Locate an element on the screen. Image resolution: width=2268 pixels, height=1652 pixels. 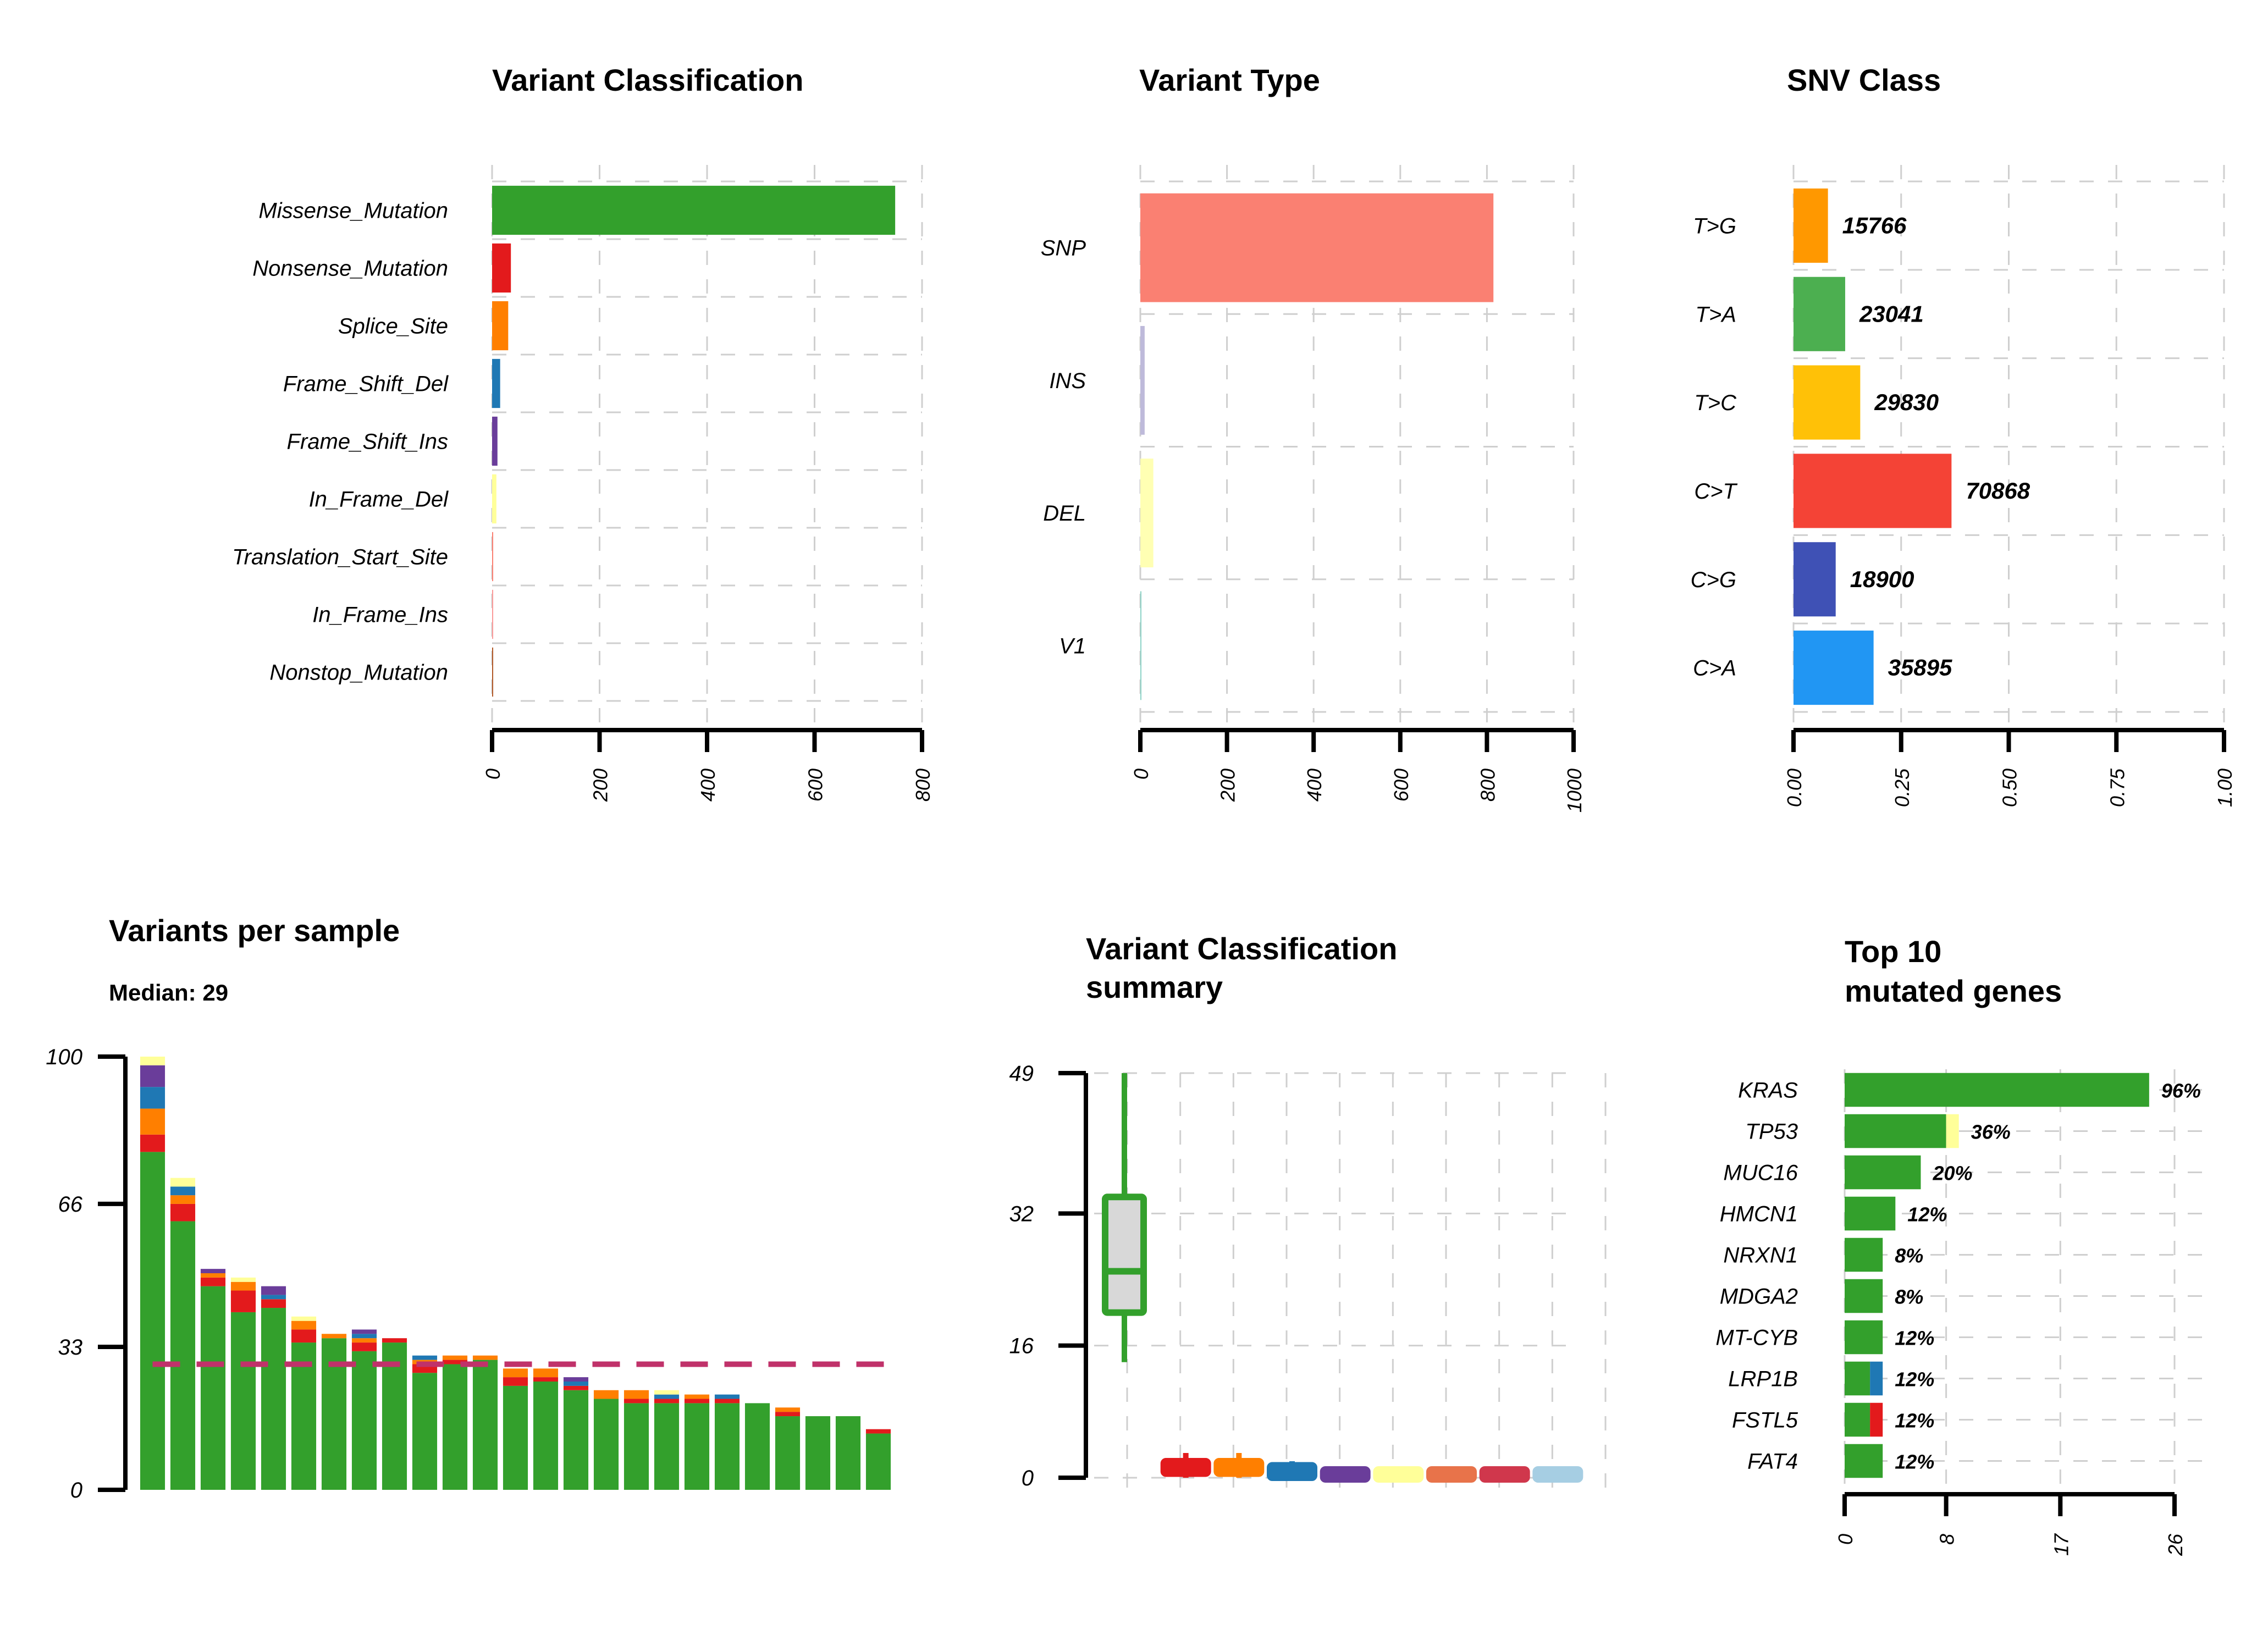
category-label: C>G is located at coordinates (1714, 580).